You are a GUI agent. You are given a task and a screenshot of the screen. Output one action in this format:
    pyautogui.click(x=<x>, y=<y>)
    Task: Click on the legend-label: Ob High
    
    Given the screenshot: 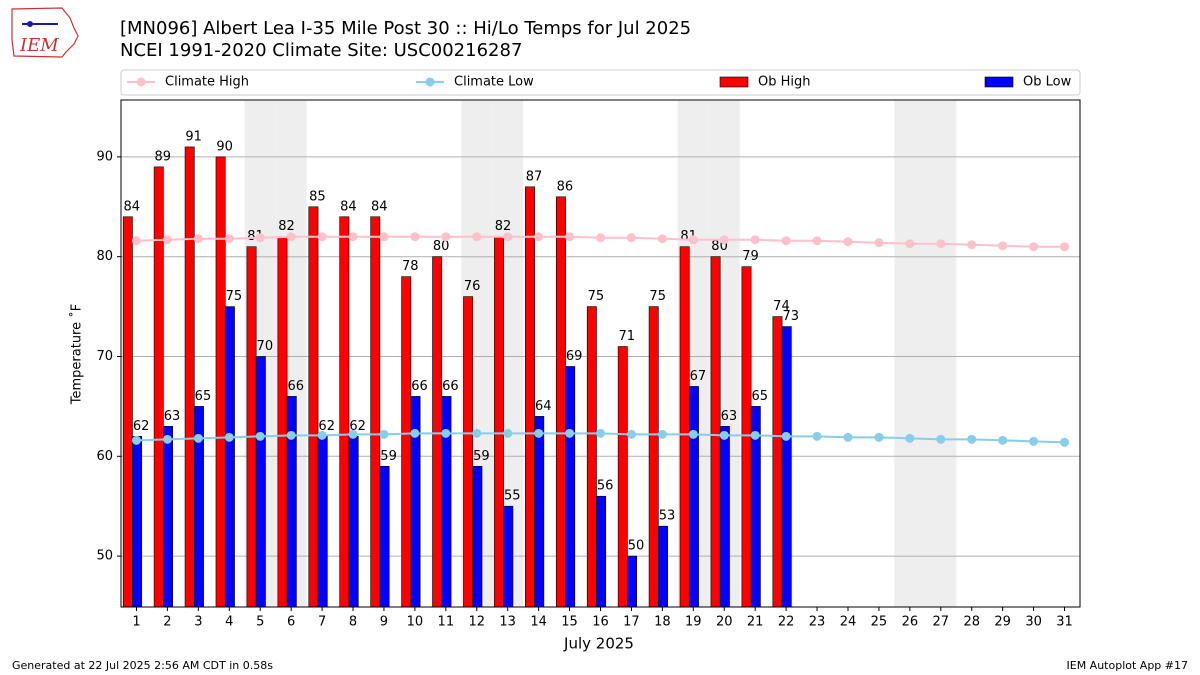 What is the action you would take?
    pyautogui.click(x=784, y=82)
    